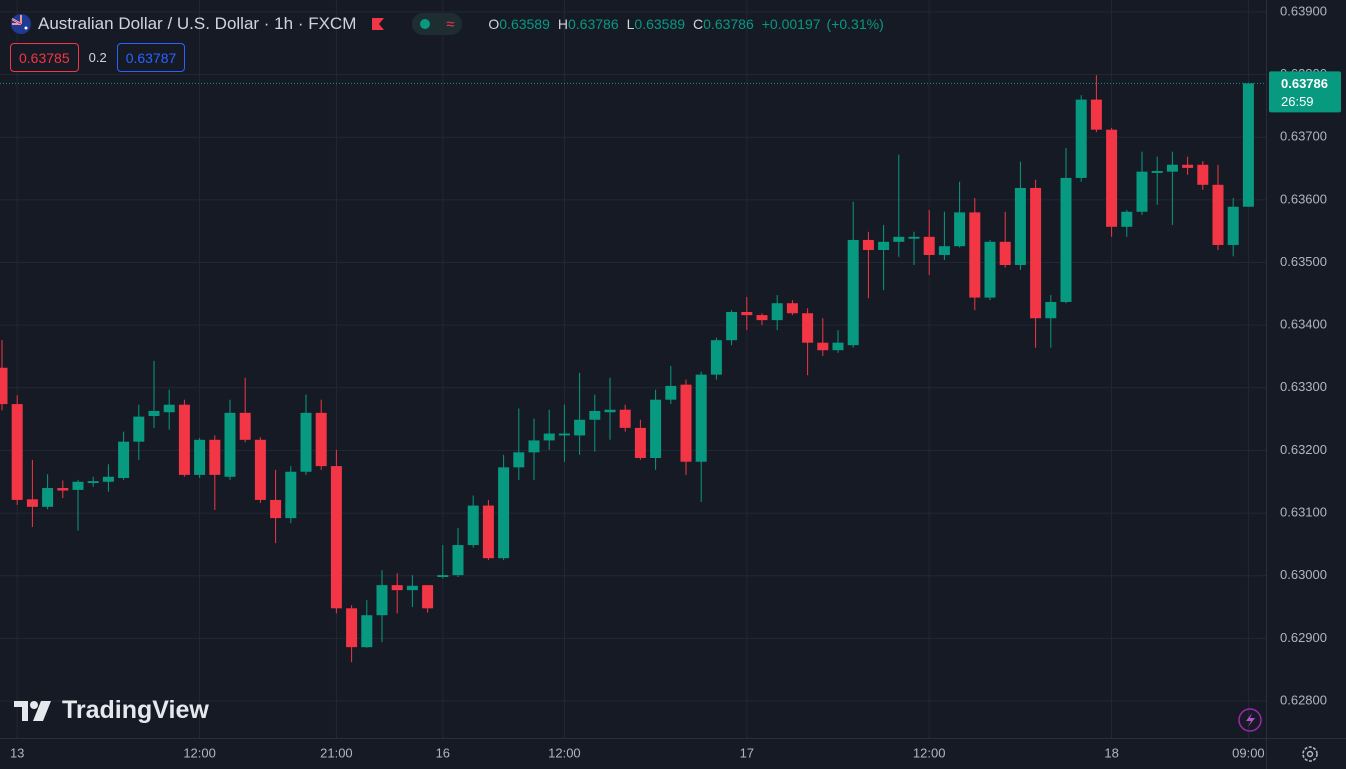  I want to click on lightning-icon, so click(1250, 720).